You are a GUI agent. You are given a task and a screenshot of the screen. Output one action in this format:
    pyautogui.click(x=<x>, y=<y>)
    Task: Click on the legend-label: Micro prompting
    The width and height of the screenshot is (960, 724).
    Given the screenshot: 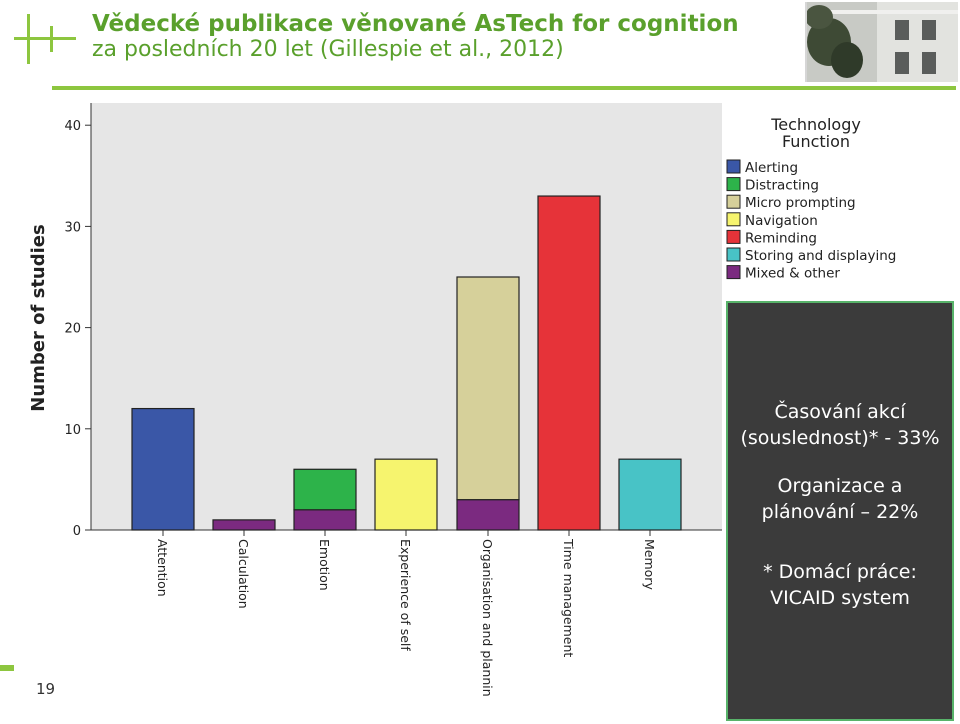 What is the action you would take?
    pyautogui.click(x=800, y=203)
    